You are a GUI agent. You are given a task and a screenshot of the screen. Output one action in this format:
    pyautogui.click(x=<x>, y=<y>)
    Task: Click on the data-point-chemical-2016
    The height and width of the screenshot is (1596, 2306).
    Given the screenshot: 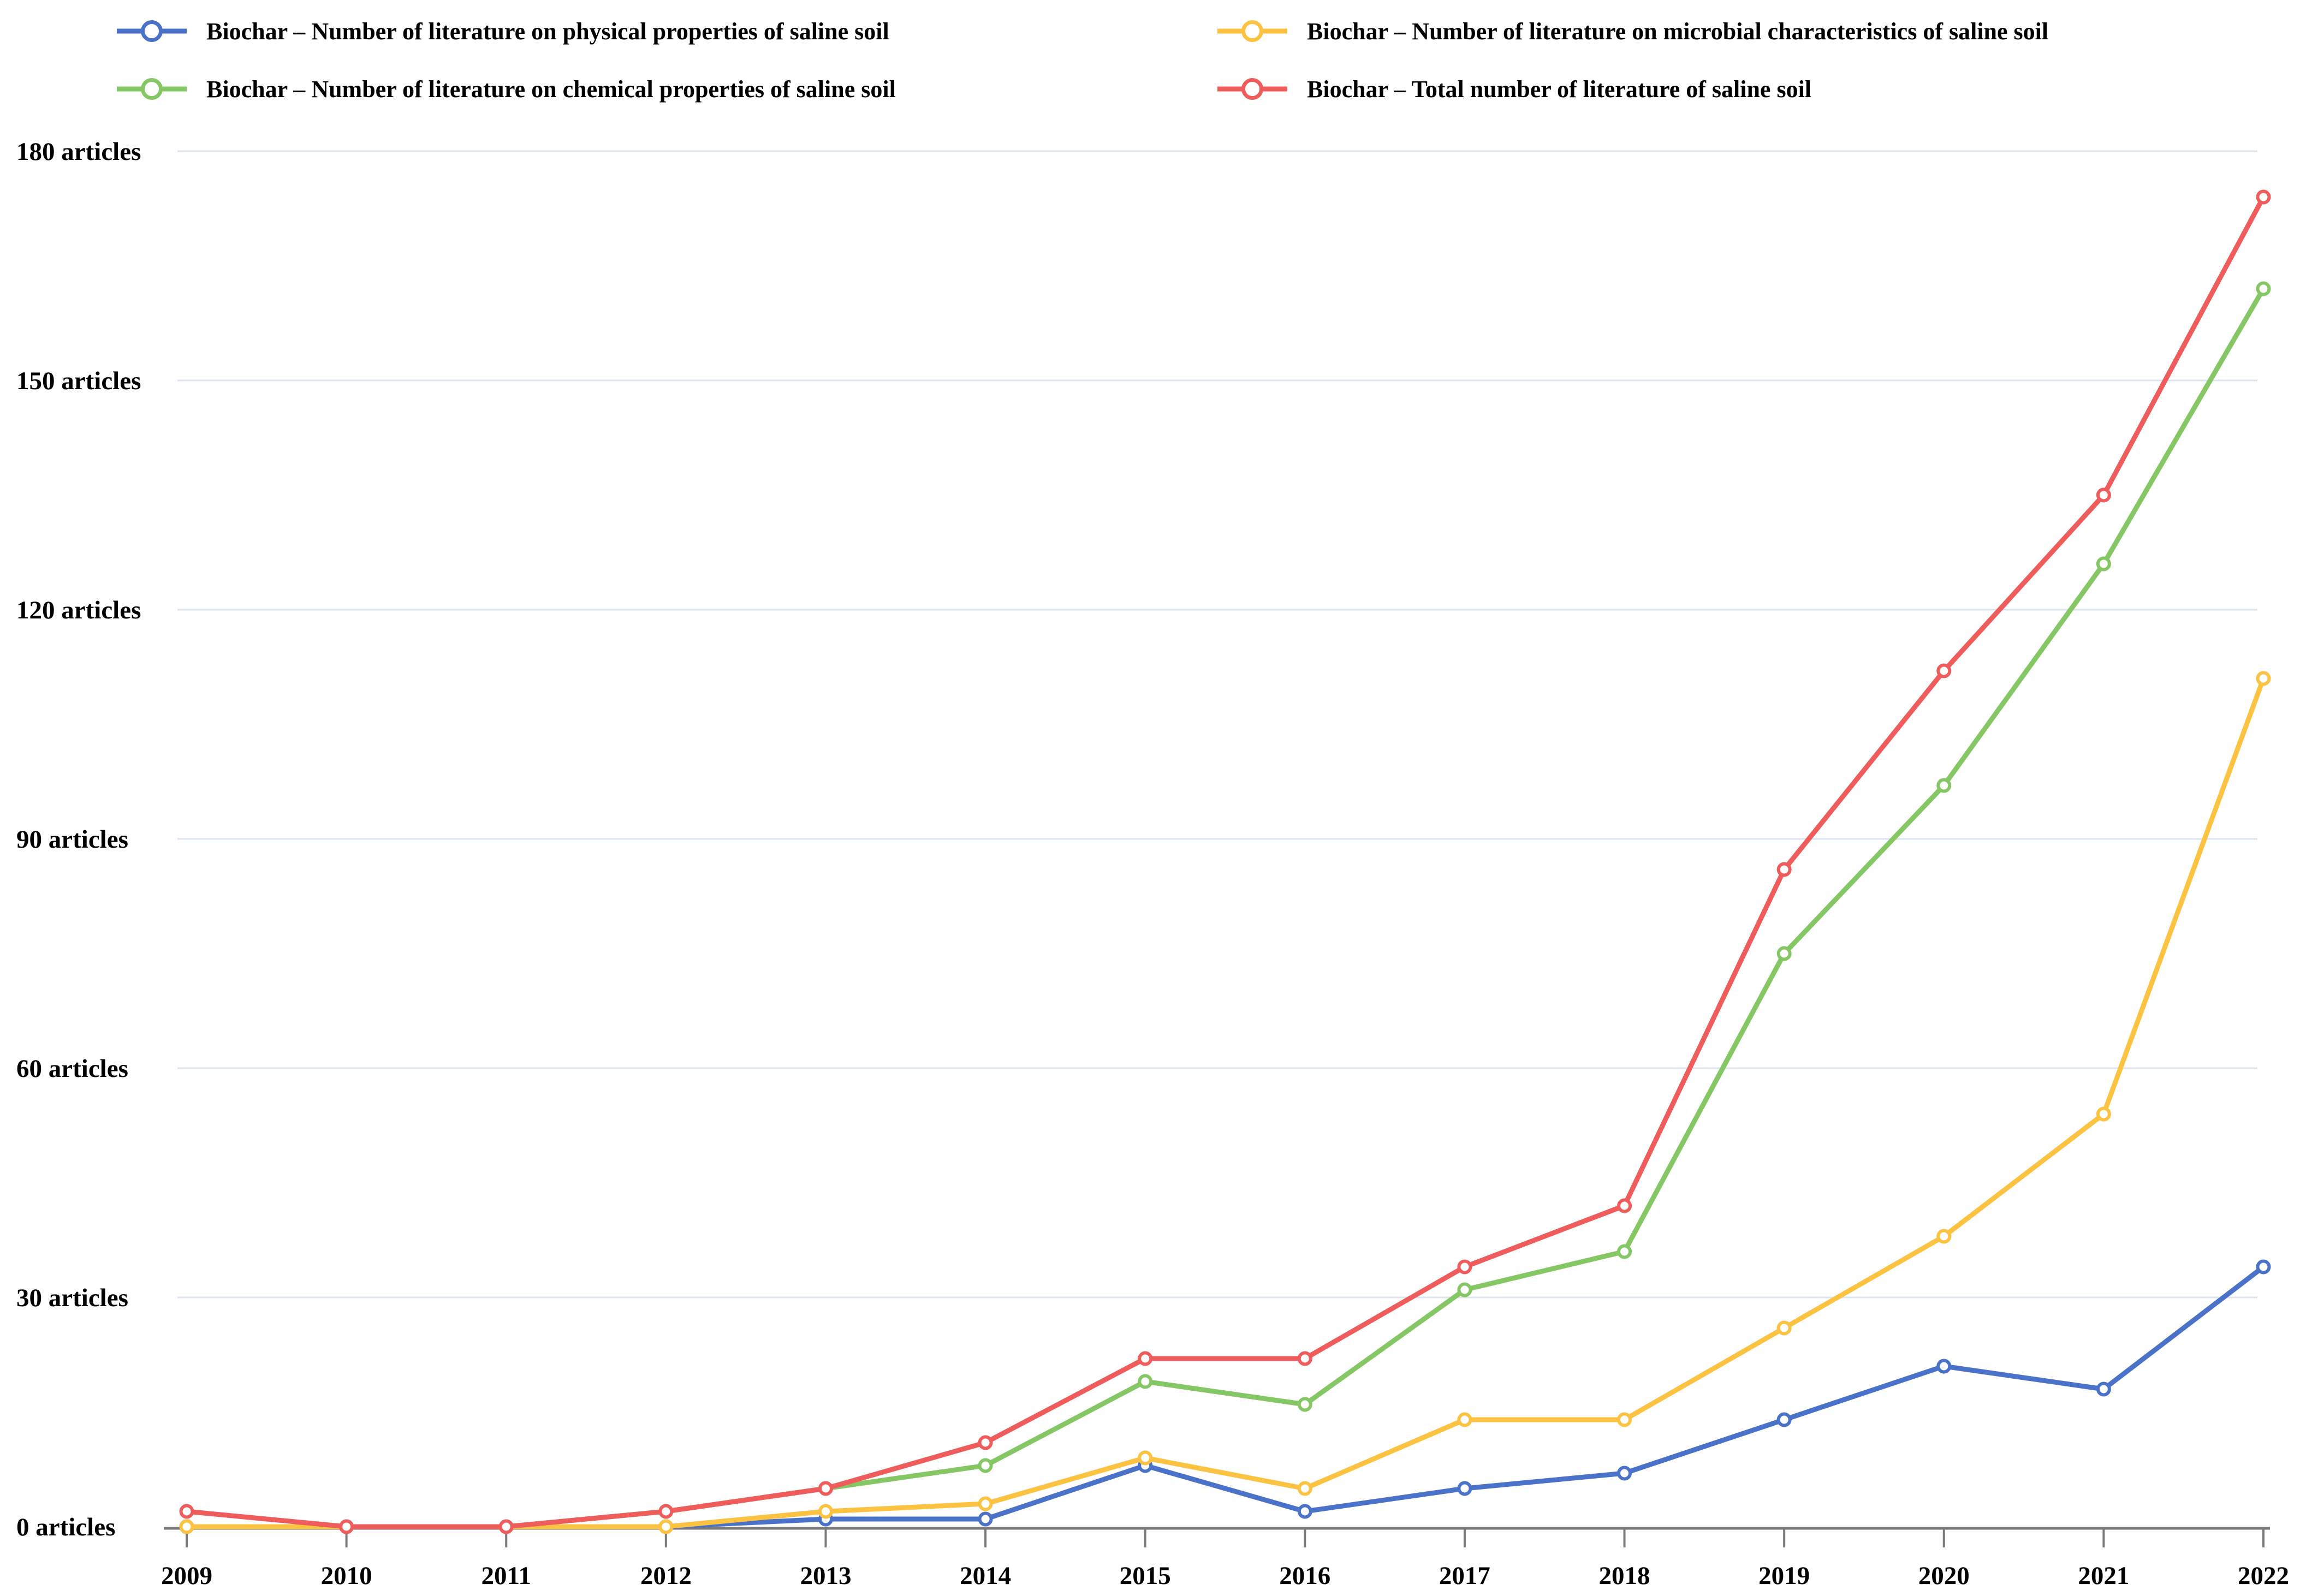 What is the action you would take?
    pyautogui.click(x=1304, y=1404)
    